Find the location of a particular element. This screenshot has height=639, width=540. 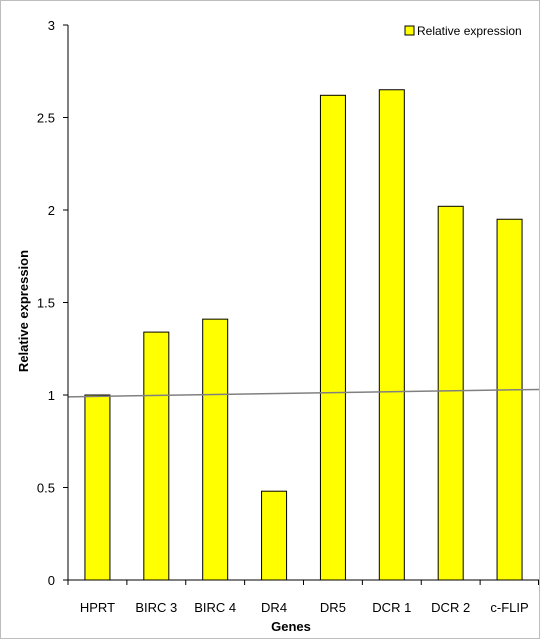

y-tick-label: 0.5 is located at coordinates (46, 488).